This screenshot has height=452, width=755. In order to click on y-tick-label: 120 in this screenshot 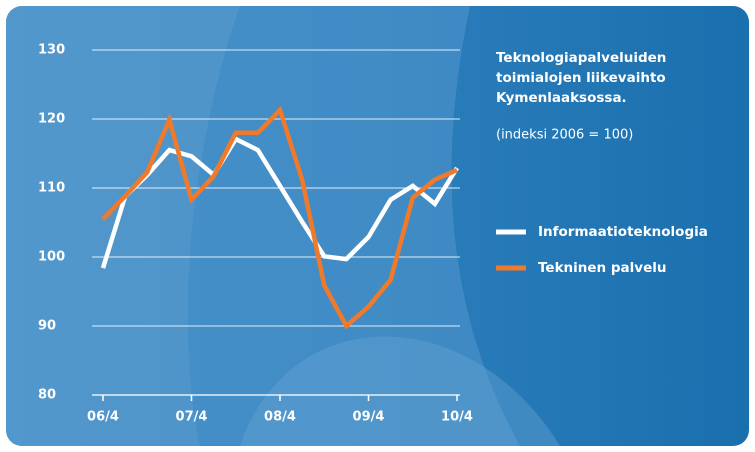, I will do `click(51, 119)`.